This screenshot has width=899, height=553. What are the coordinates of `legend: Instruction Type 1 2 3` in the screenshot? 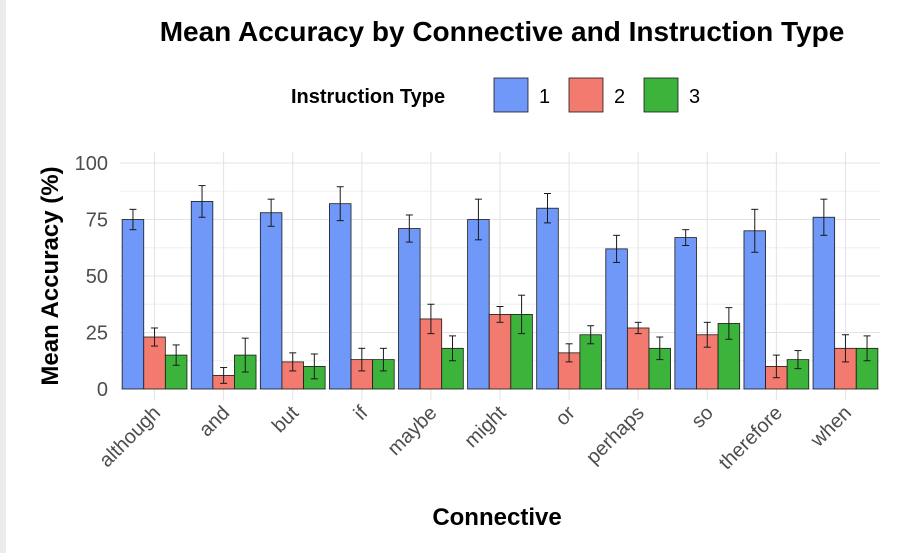 It's located at (495, 95).